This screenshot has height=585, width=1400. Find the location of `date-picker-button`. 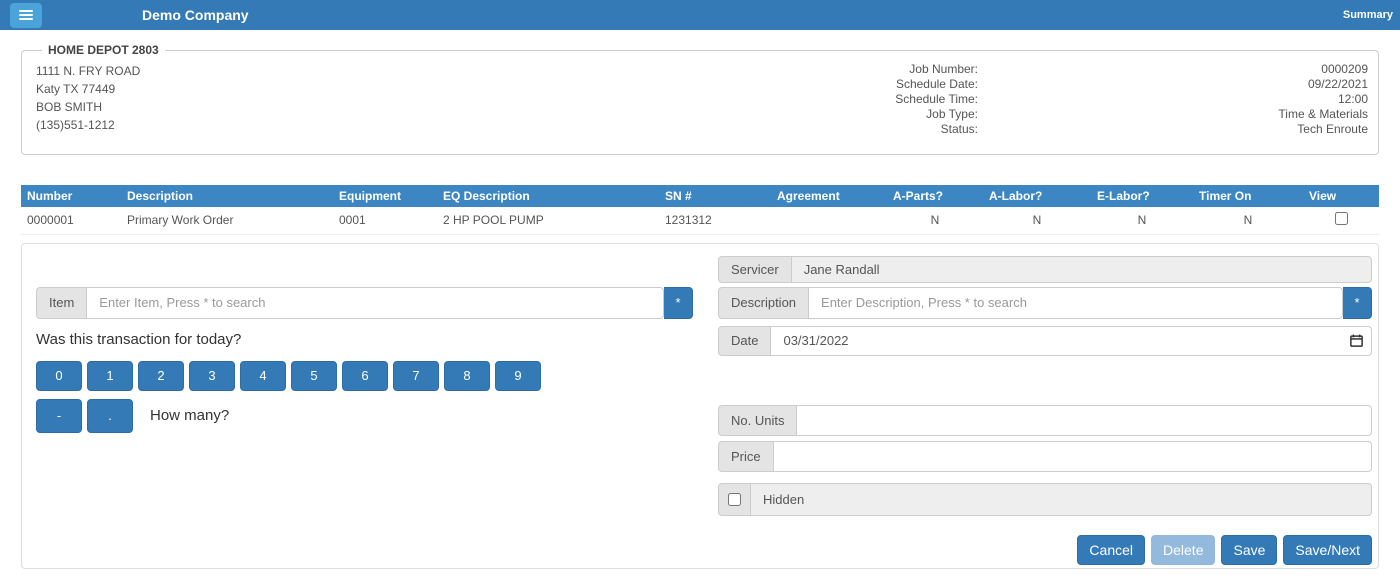

date-picker-button is located at coordinates (1356, 341).